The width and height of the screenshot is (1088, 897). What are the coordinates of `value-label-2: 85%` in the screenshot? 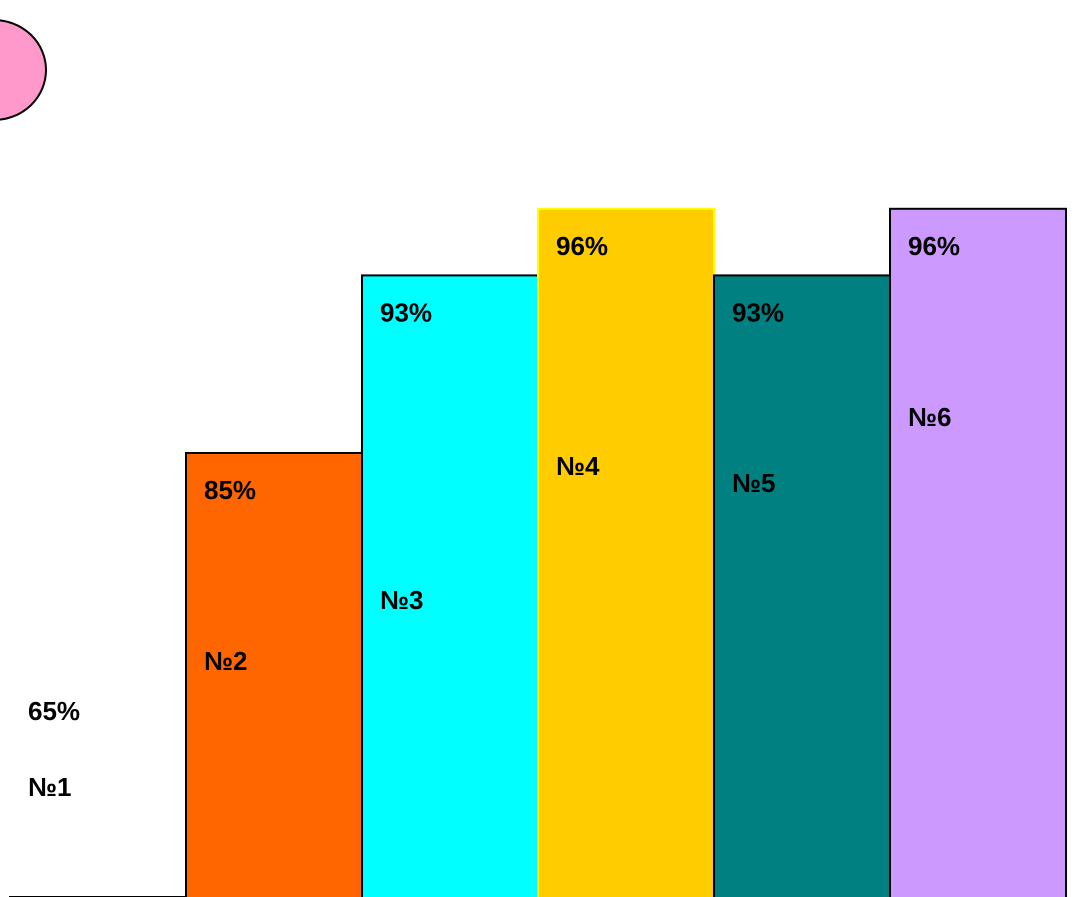 It's located at (230, 490).